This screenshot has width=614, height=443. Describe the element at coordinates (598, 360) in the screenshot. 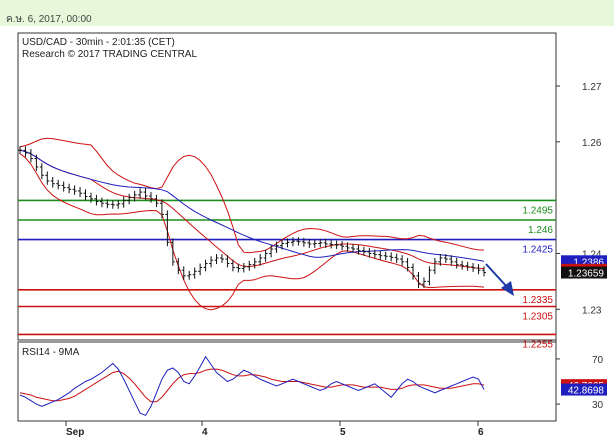

I see `rsi-tick-label: 70` at that location.